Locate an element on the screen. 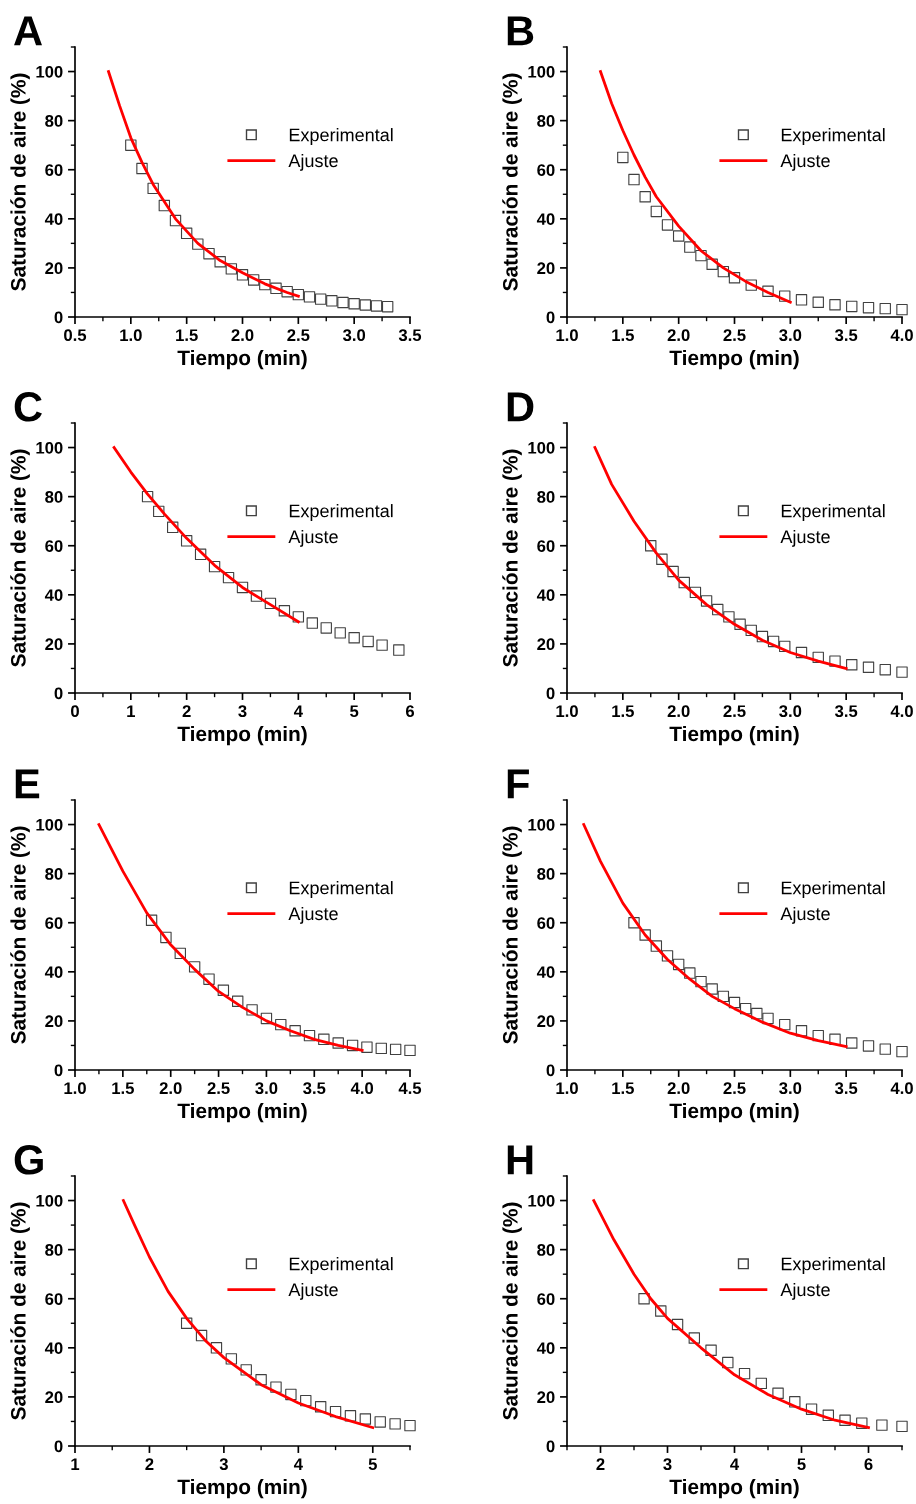 This screenshot has width=916, height=1504. x-tick-label: 0.5 is located at coordinates (75, 335).